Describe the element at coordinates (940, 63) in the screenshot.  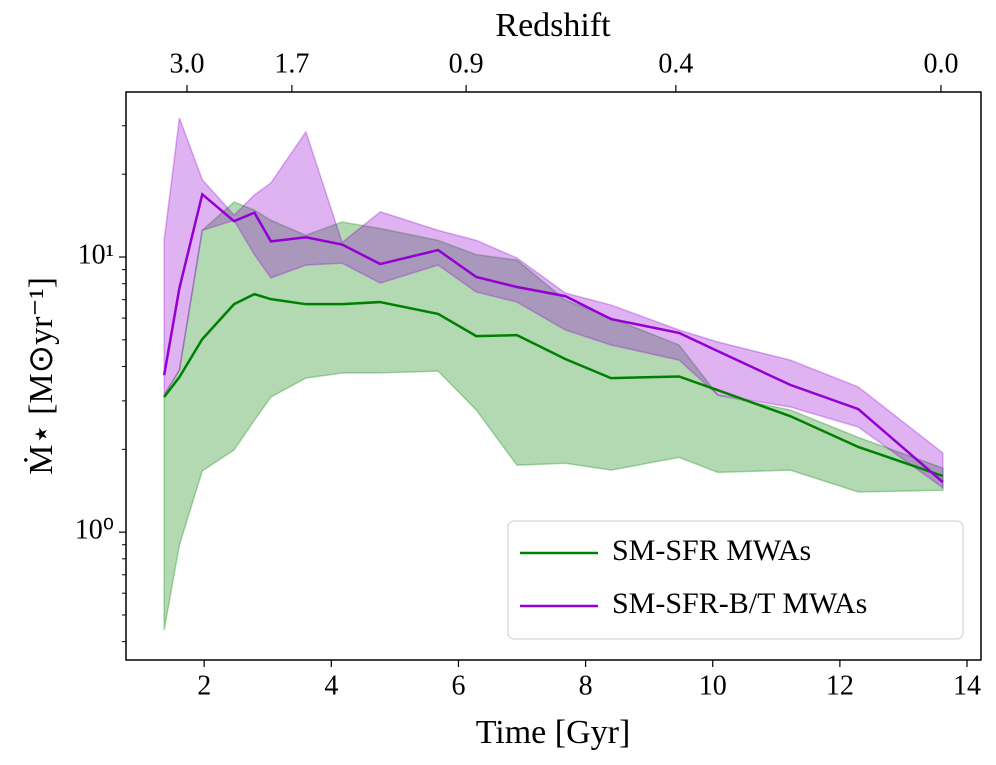
I see `x2-tick-label: 0.0` at that location.